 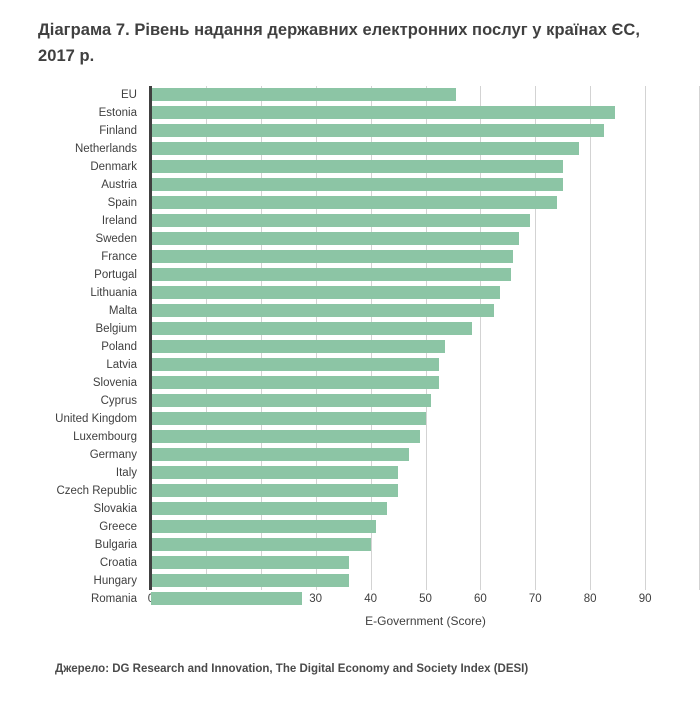 I want to click on x-axis-title: E-Government (Score), so click(x=425, y=621).